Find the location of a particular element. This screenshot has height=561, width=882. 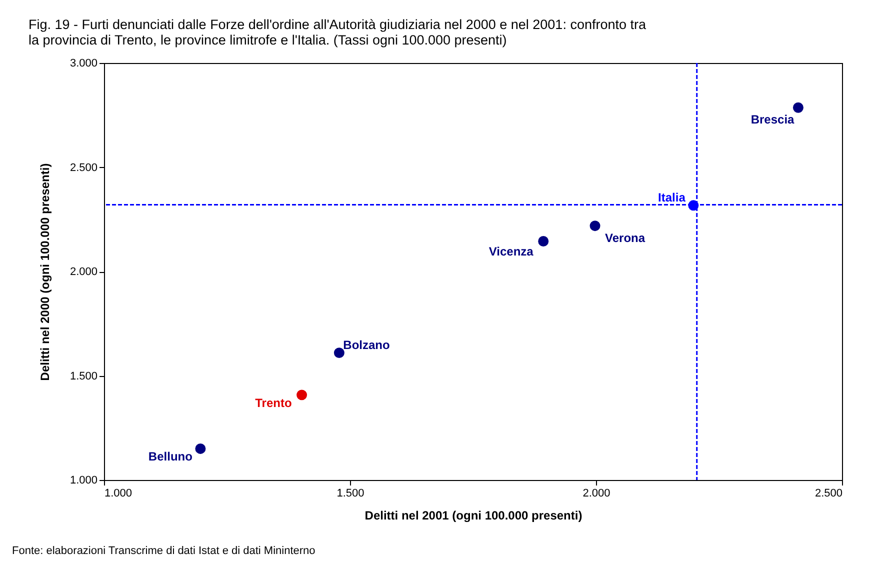

y-tick-label: 1.000 is located at coordinates (84, 480).